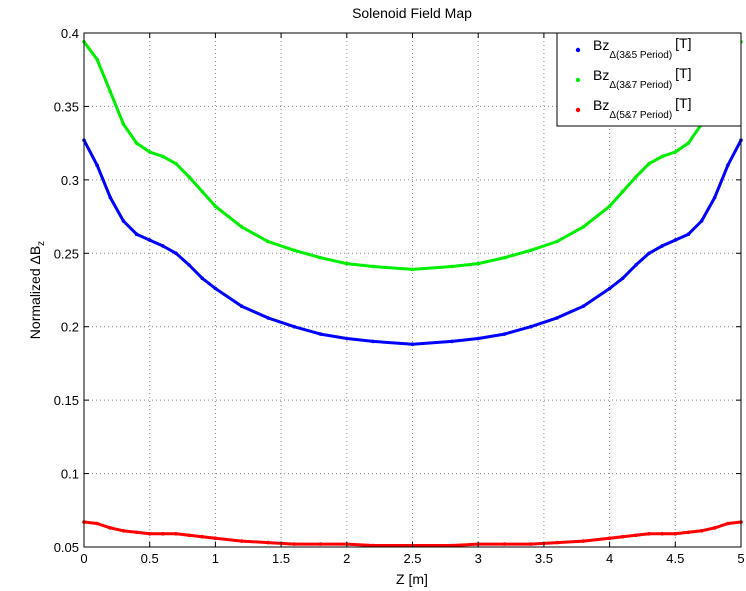  What do you see at coordinates (66, 290) in the screenshot?
I see `y-tick-labels: 0.05 0.1 0.15 0.2 0.25 0.3 0.35 0.4` at bounding box center [66, 290].